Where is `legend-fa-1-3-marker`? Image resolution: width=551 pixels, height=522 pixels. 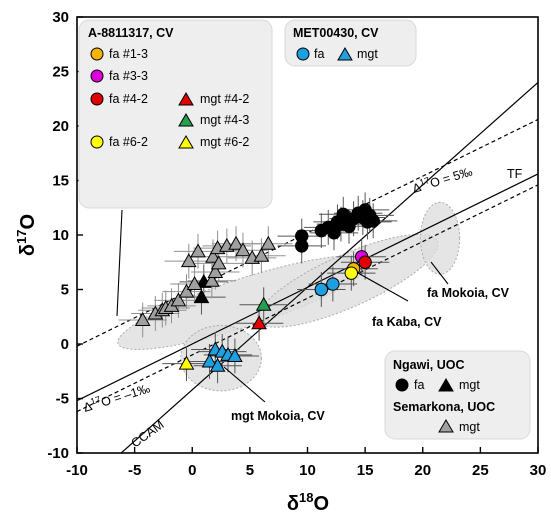
legend-fa-1-3-marker is located at coordinates (97, 54).